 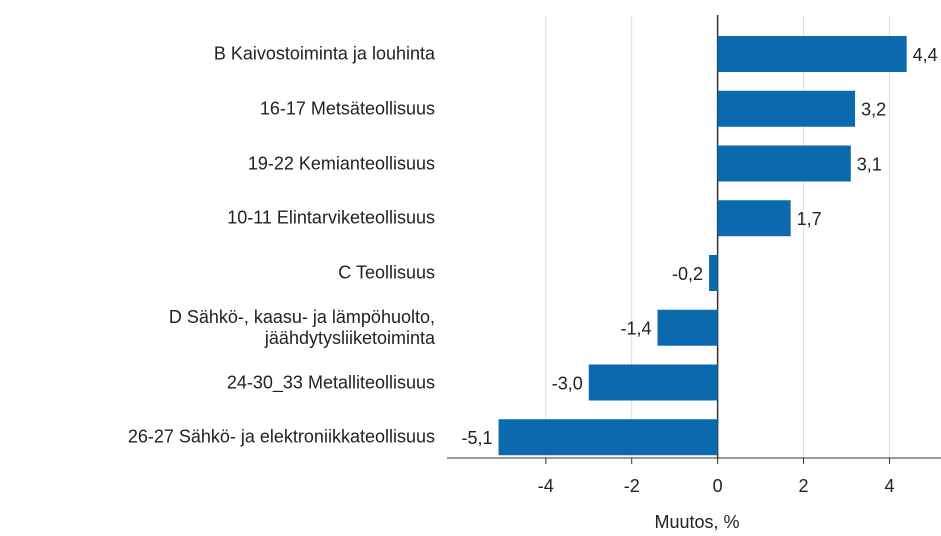 I want to click on x-axis-title: Muutos, %, so click(x=696, y=522).